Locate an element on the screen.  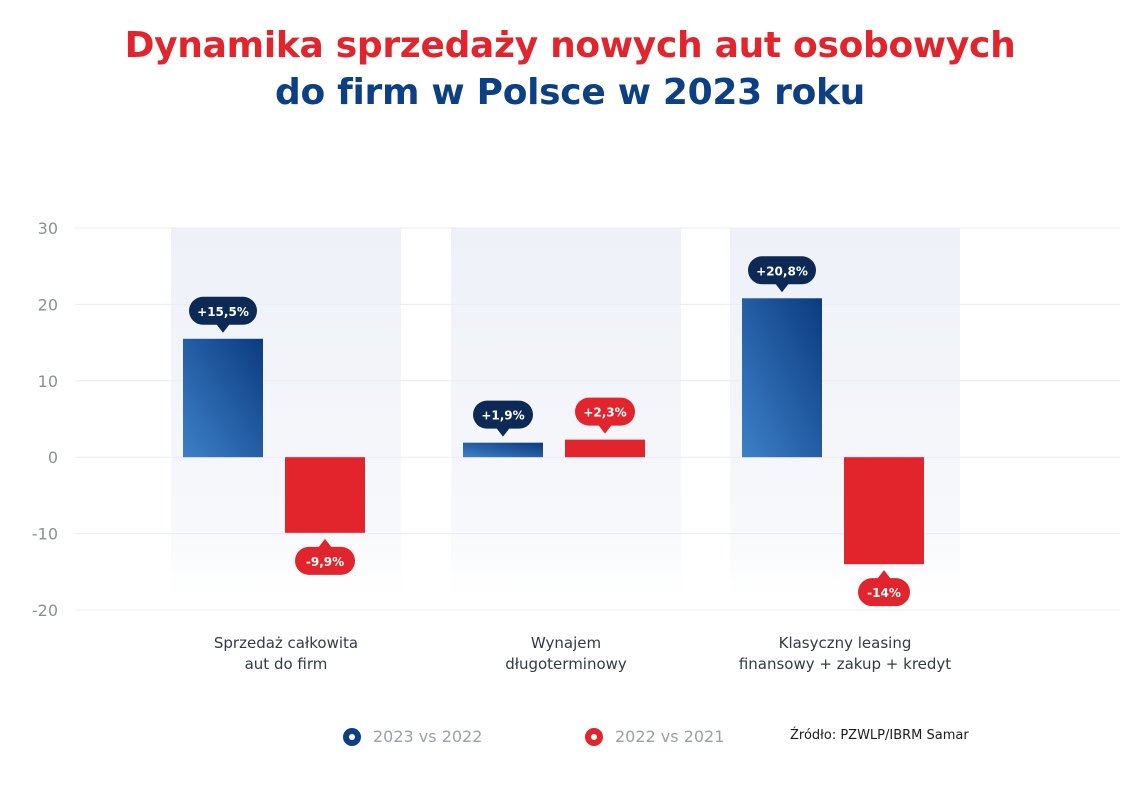
data-label: +20,8% is located at coordinates (782, 271).